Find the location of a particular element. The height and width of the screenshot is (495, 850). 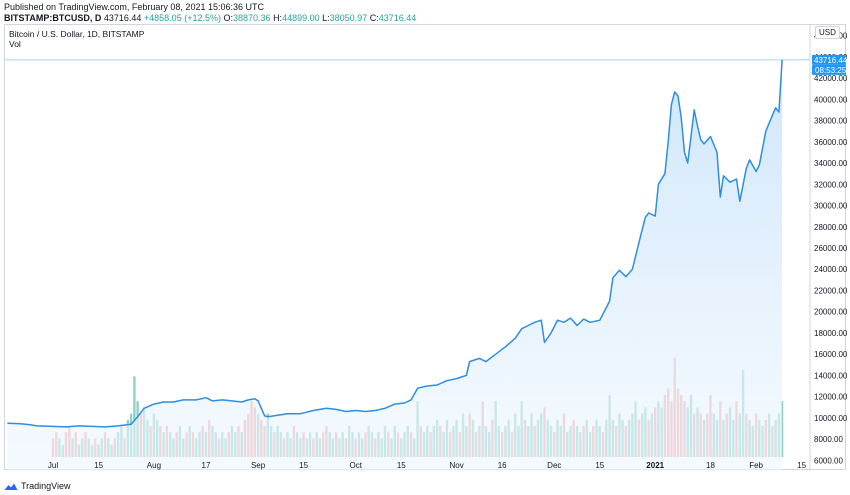

tradingview-logo-icon is located at coordinates (11, 486).